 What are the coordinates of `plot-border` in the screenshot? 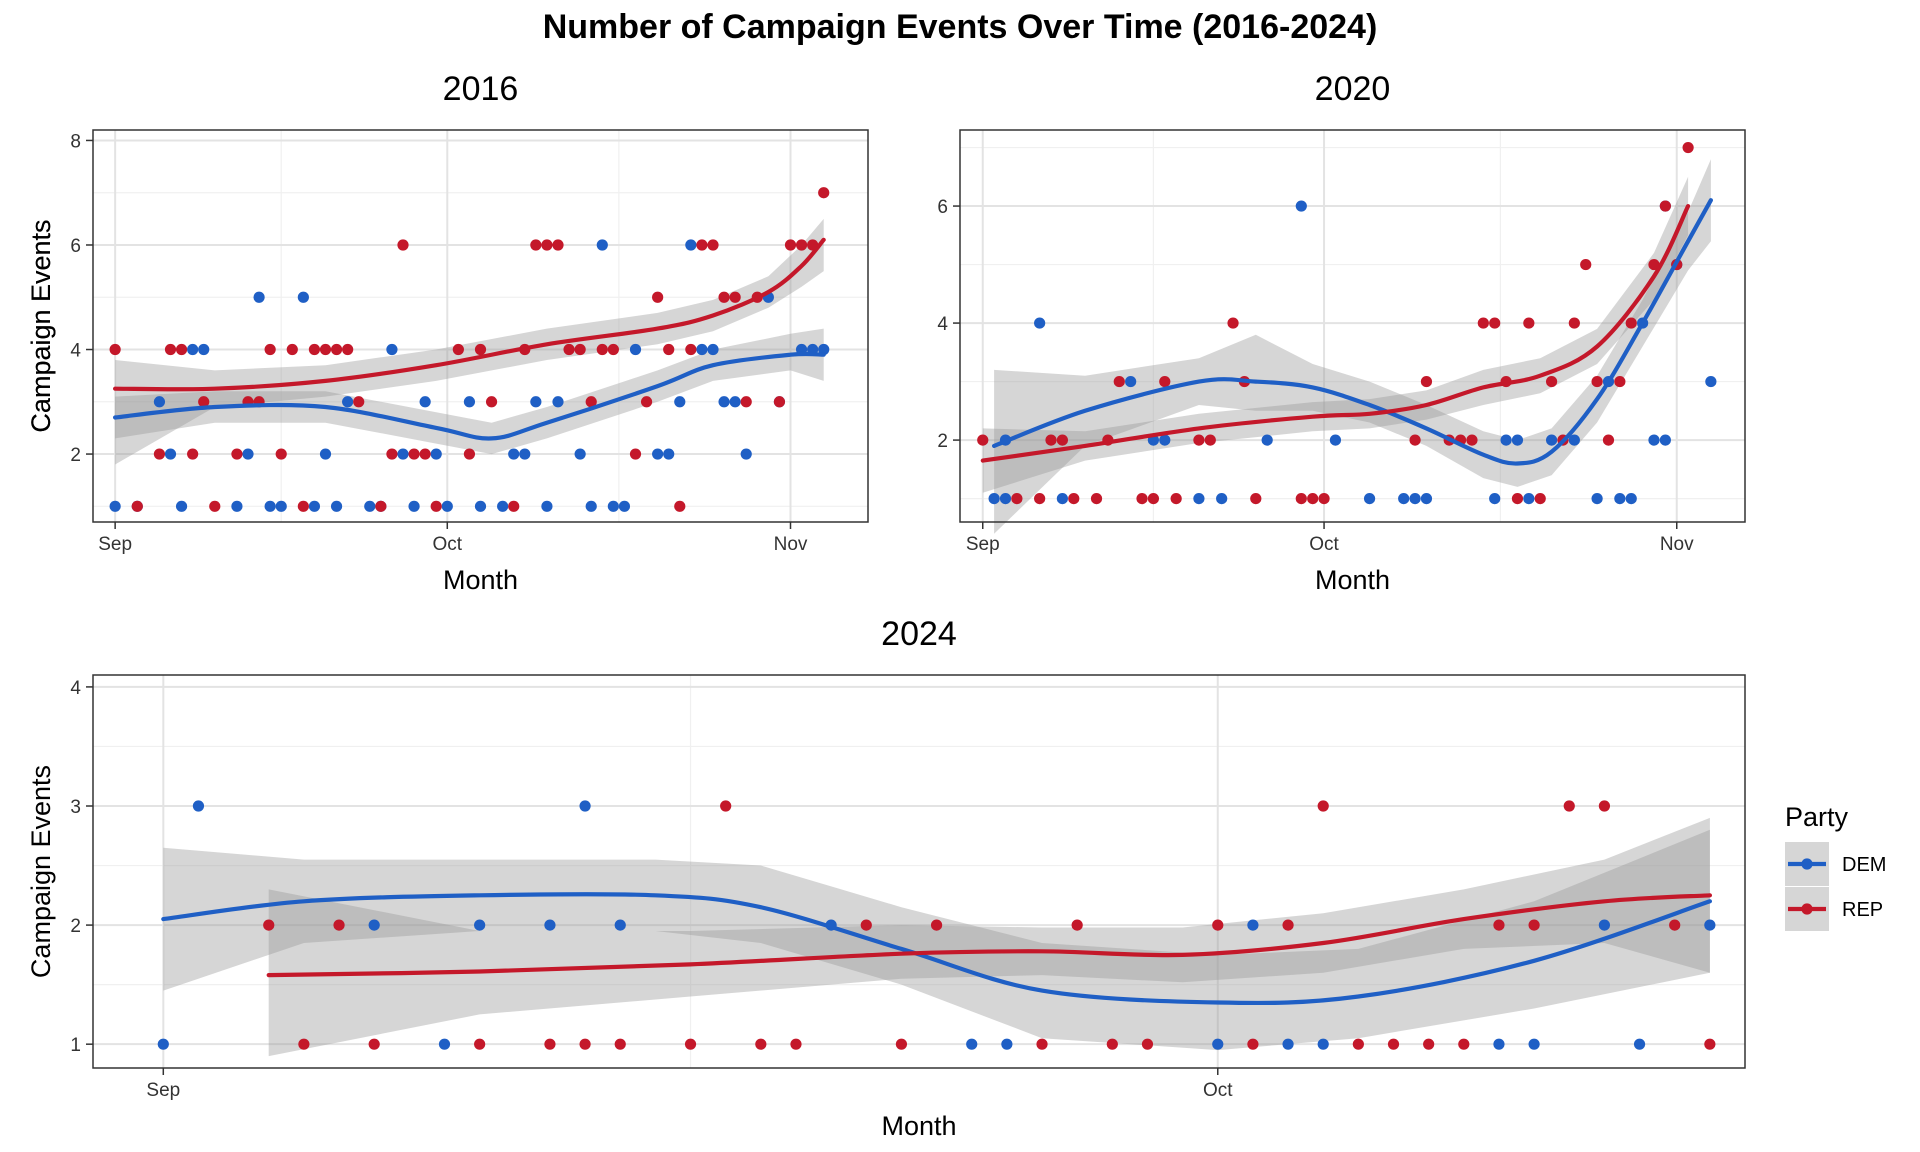 It's located at (1352, 326).